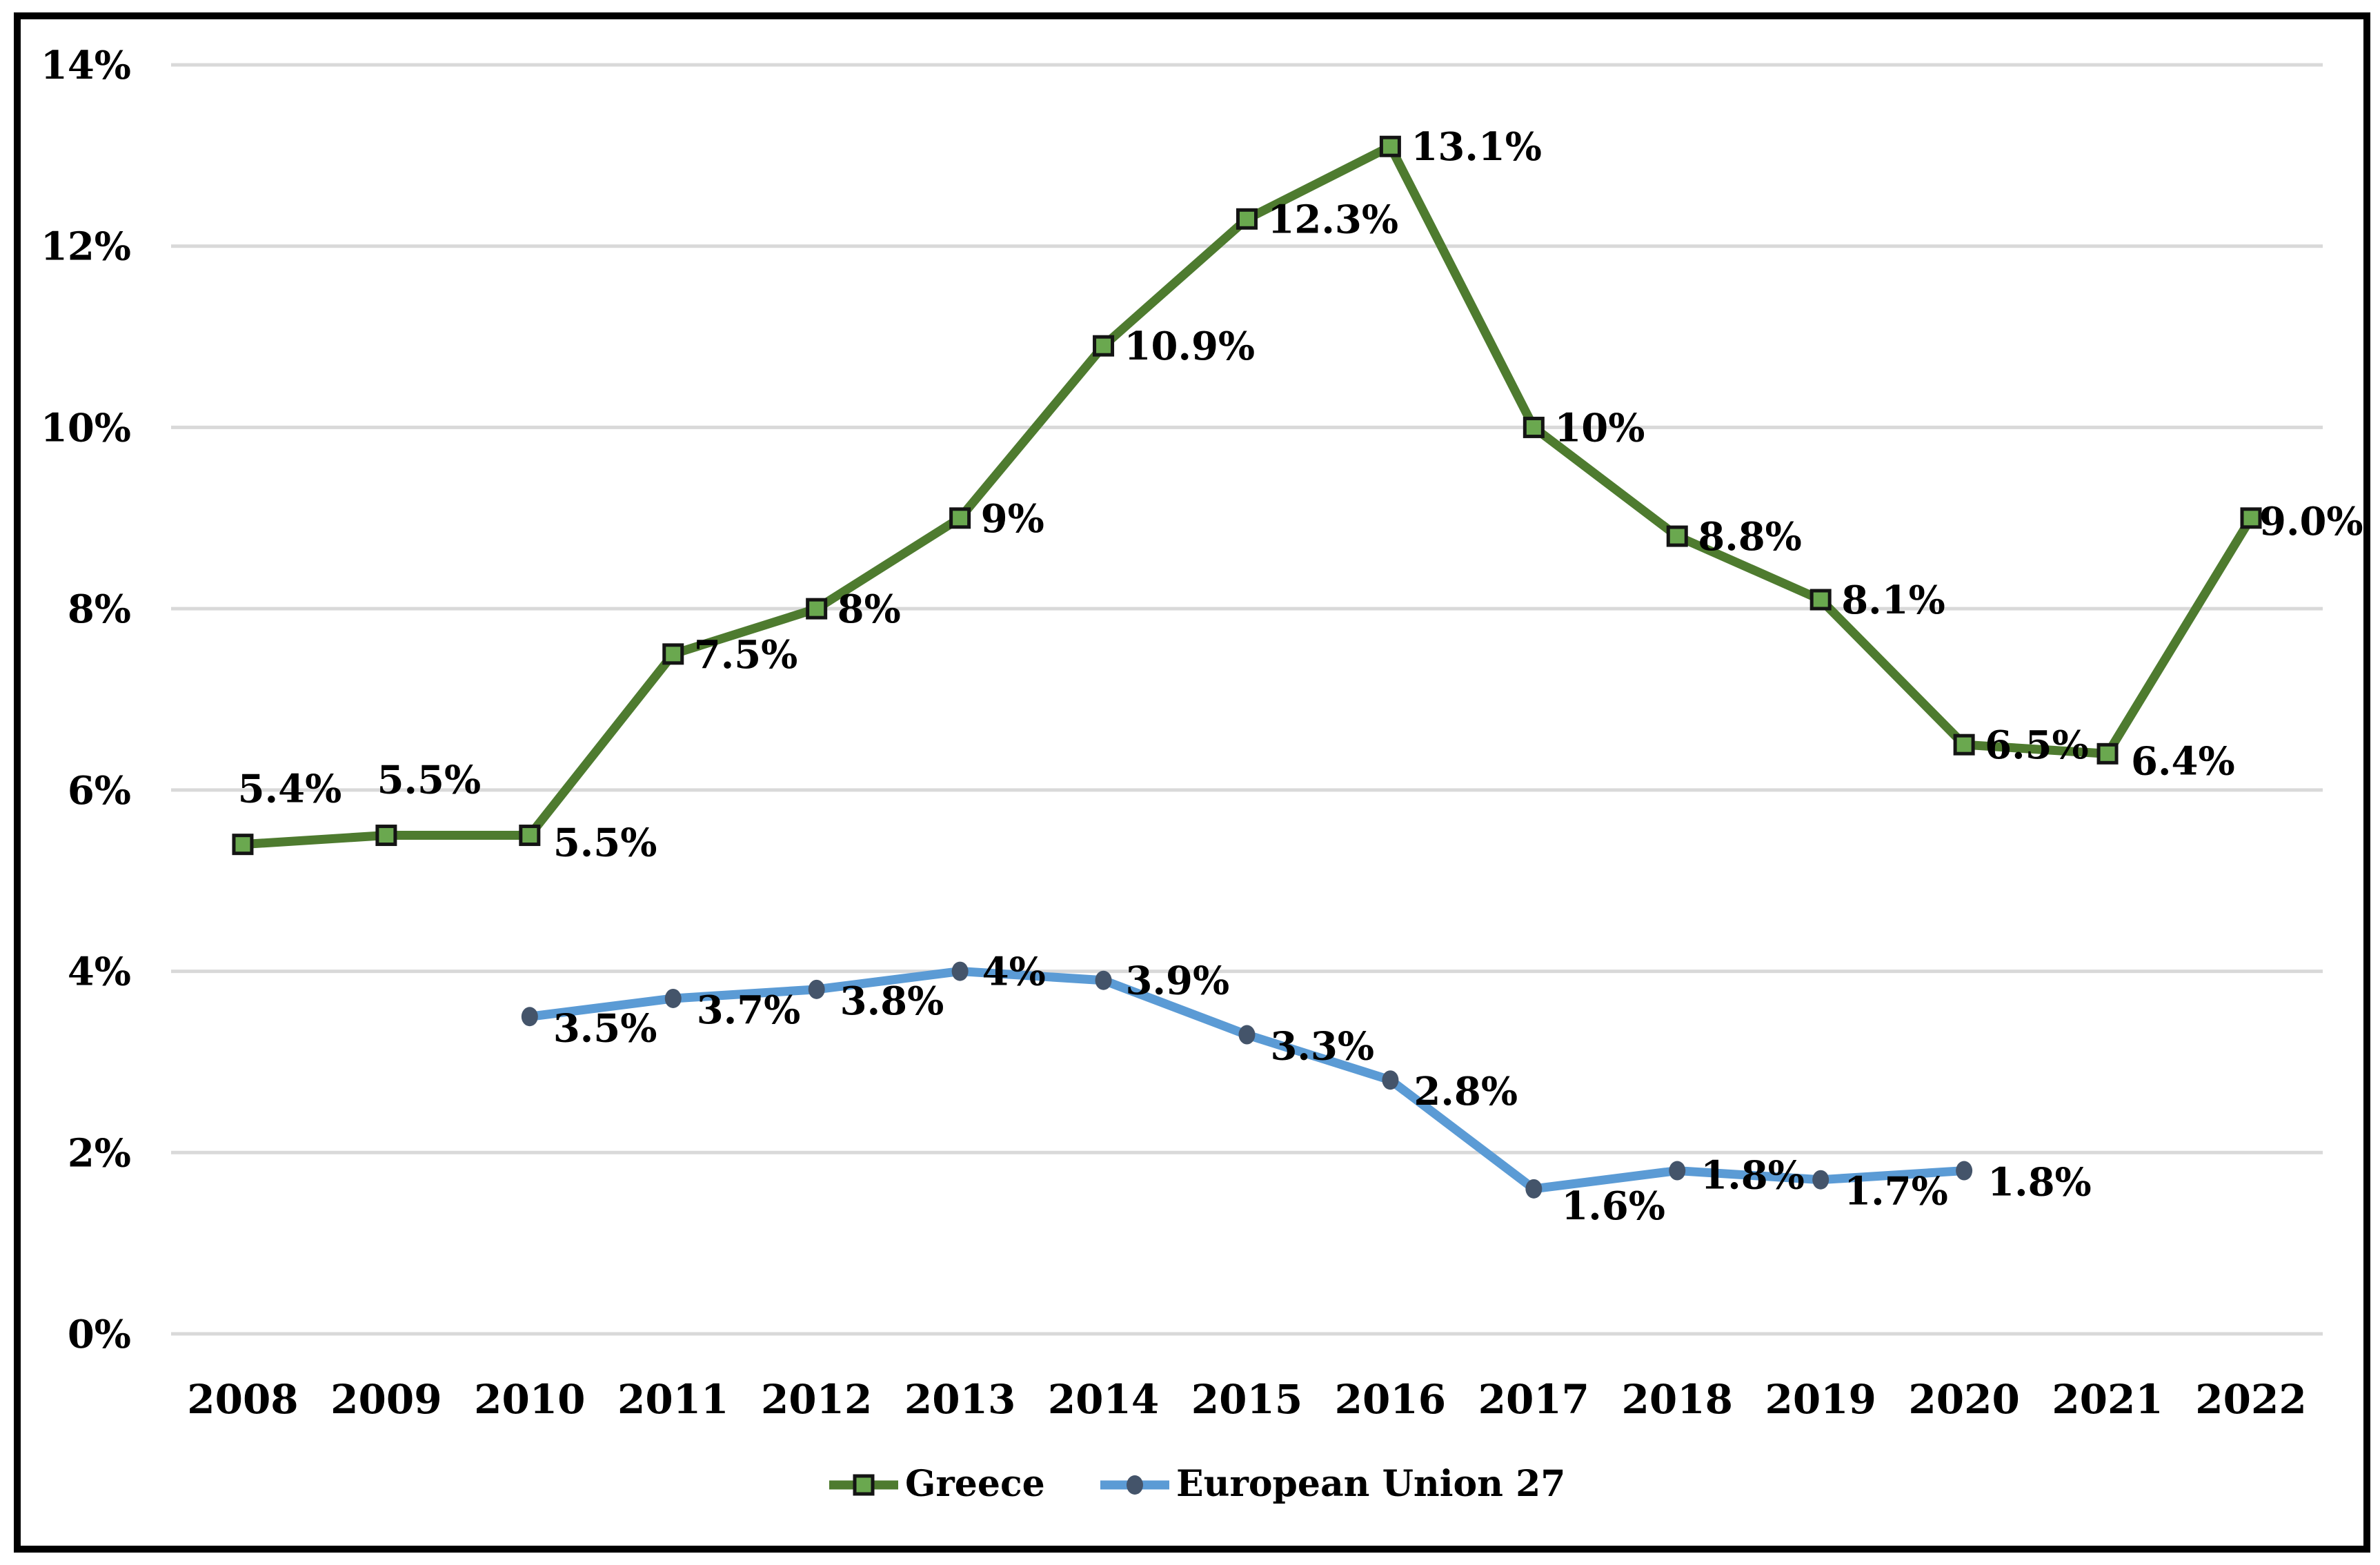 The width and height of the screenshot is (2380, 1565). I want to click on x-axis-tick-label: 2015, so click(1246, 1400).